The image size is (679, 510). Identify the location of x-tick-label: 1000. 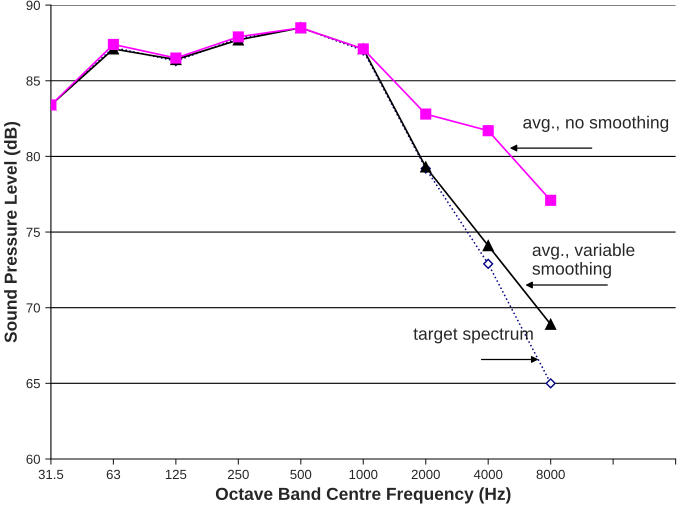
(364, 475).